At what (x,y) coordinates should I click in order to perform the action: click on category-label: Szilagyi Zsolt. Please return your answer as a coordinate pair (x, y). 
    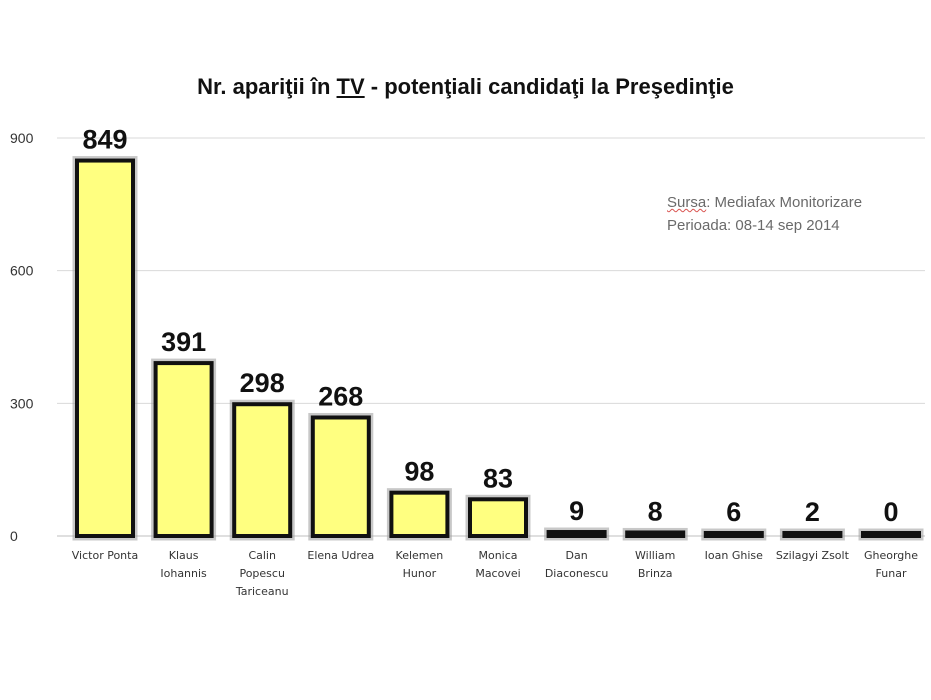
    Looking at the image, I should click on (813, 555).